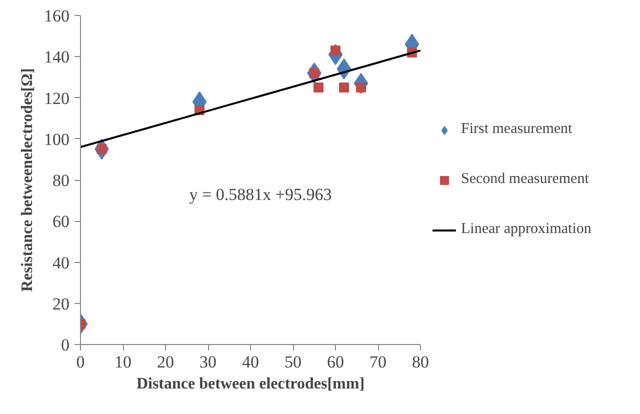 This screenshot has width=640, height=414. I want to click on y-axis-title: Resistance betweenelectrodes[Ω], so click(27, 180).